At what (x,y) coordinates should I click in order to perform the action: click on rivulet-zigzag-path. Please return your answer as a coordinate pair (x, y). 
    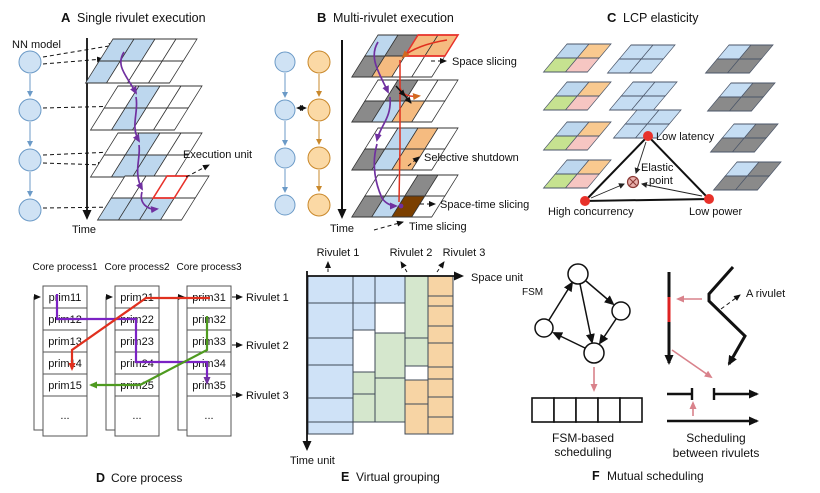
    Looking at the image, I should click on (727, 316).